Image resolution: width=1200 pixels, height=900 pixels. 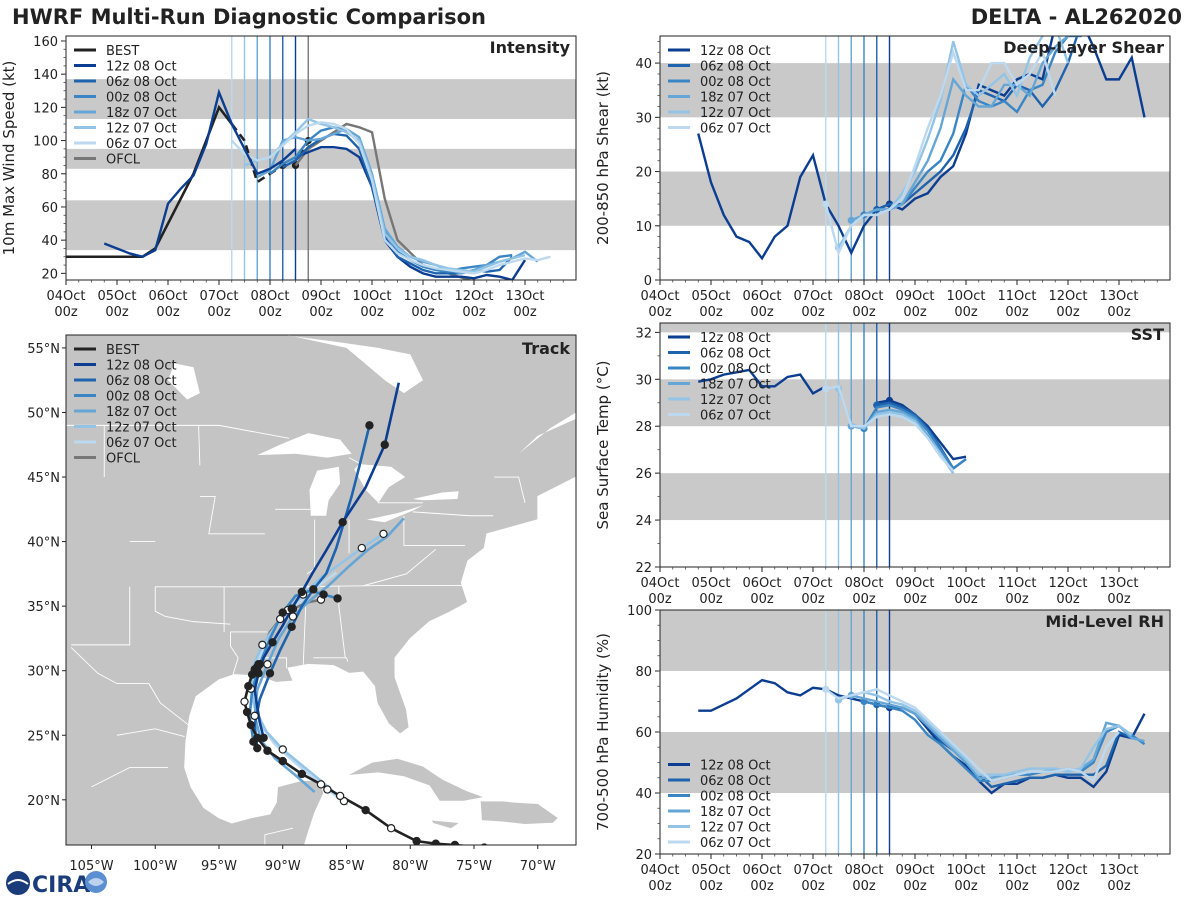 What do you see at coordinates (977, 123) in the screenshot?
I see `series-line-06z-08-Oct` at bounding box center [977, 123].